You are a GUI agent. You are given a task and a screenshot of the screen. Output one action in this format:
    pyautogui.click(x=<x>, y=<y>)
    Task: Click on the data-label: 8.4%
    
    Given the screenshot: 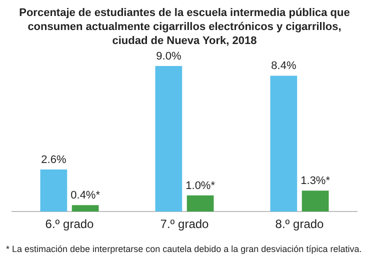 What is the action you would take?
    pyautogui.click(x=283, y=66)
    